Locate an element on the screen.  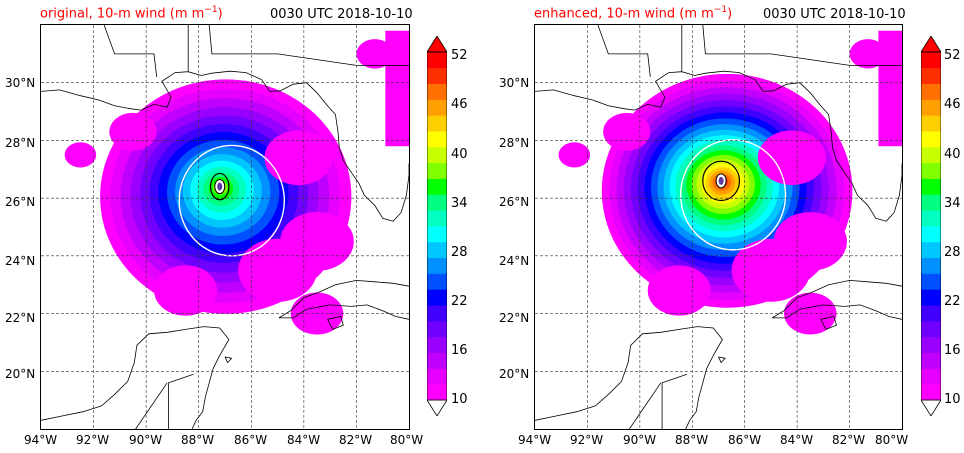
y-tick: 20°N is located at coordinates (20, 374).